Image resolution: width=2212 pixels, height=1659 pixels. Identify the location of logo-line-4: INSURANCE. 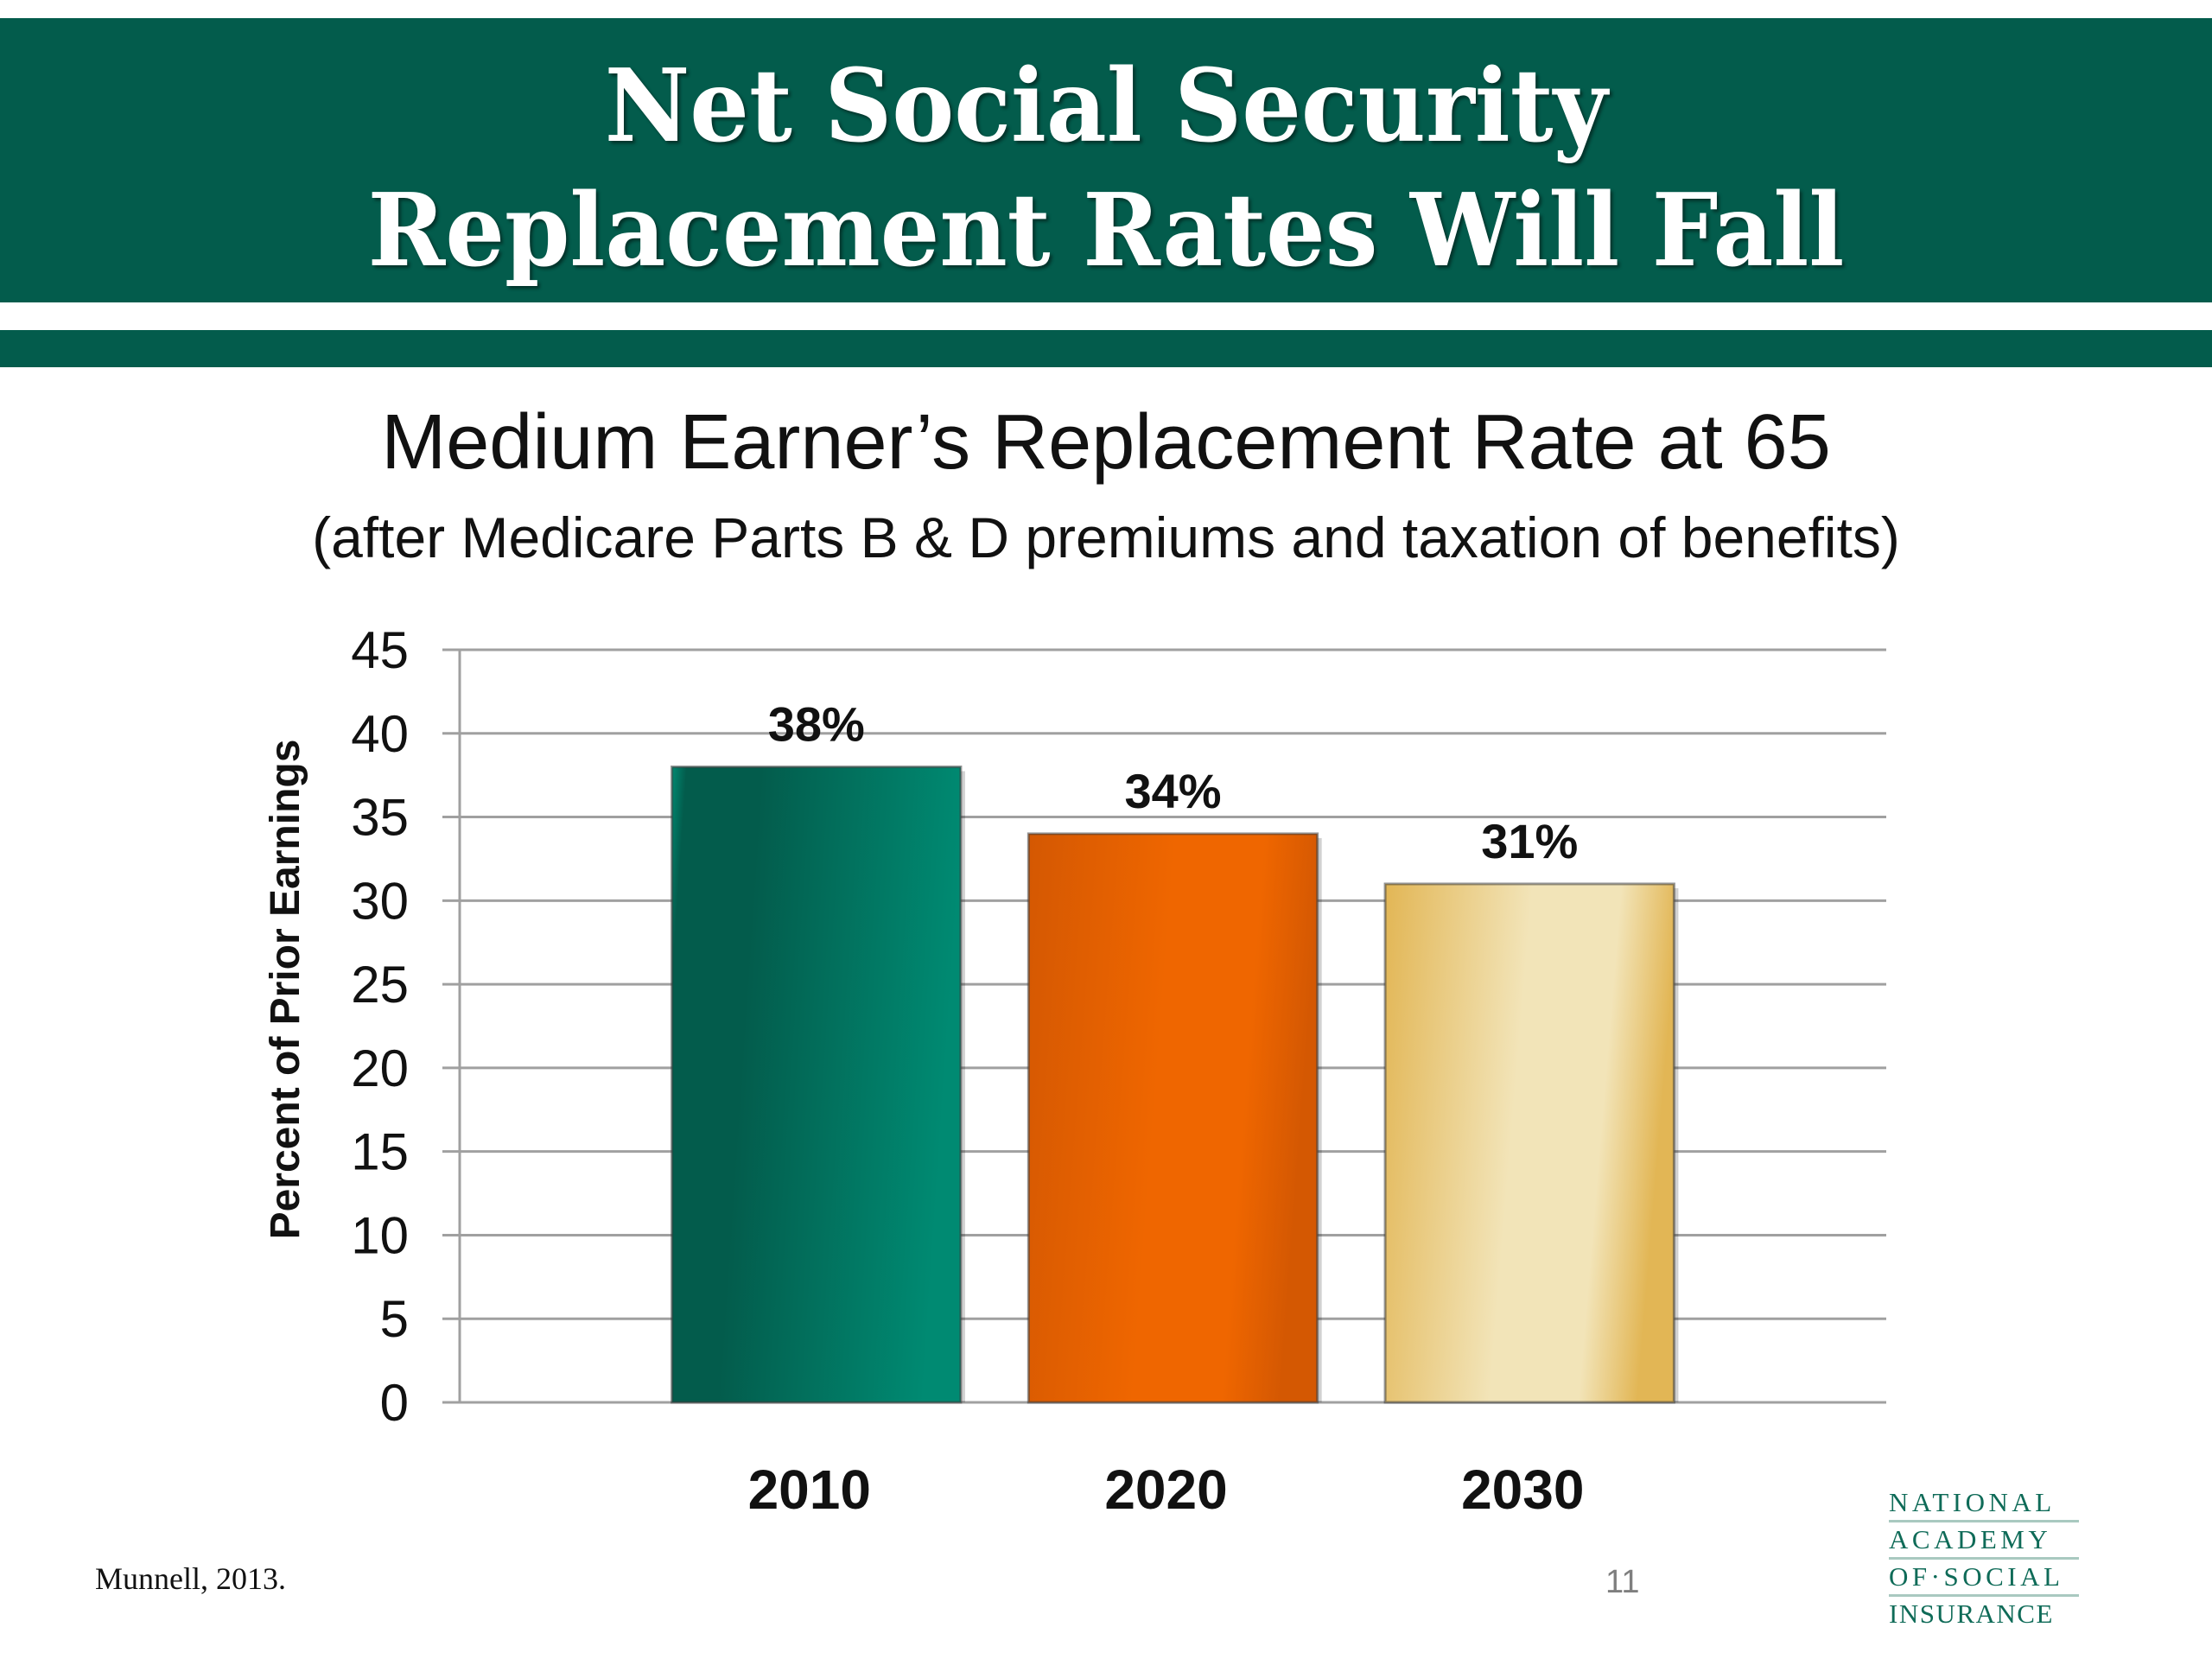
(1971, 1614).